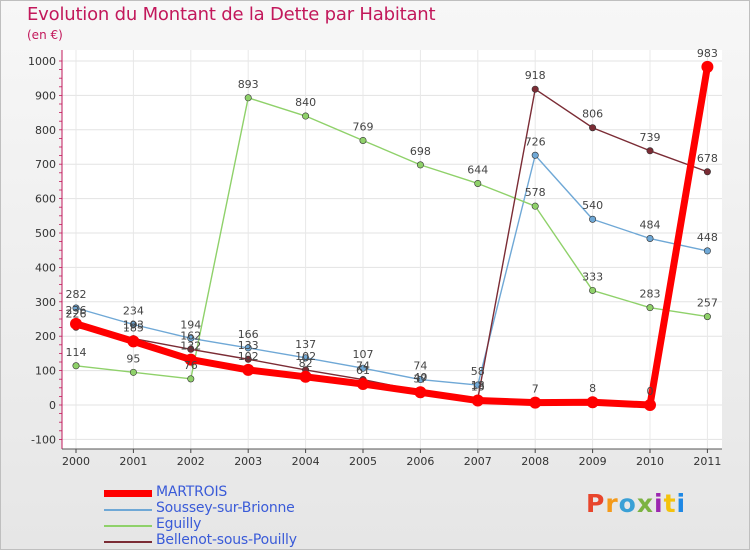  What do you see at coordinates (190, 324) in the screenshot?
I see `data-label-soussey-sur-brionne: 194` at bounding box center [190, 324].